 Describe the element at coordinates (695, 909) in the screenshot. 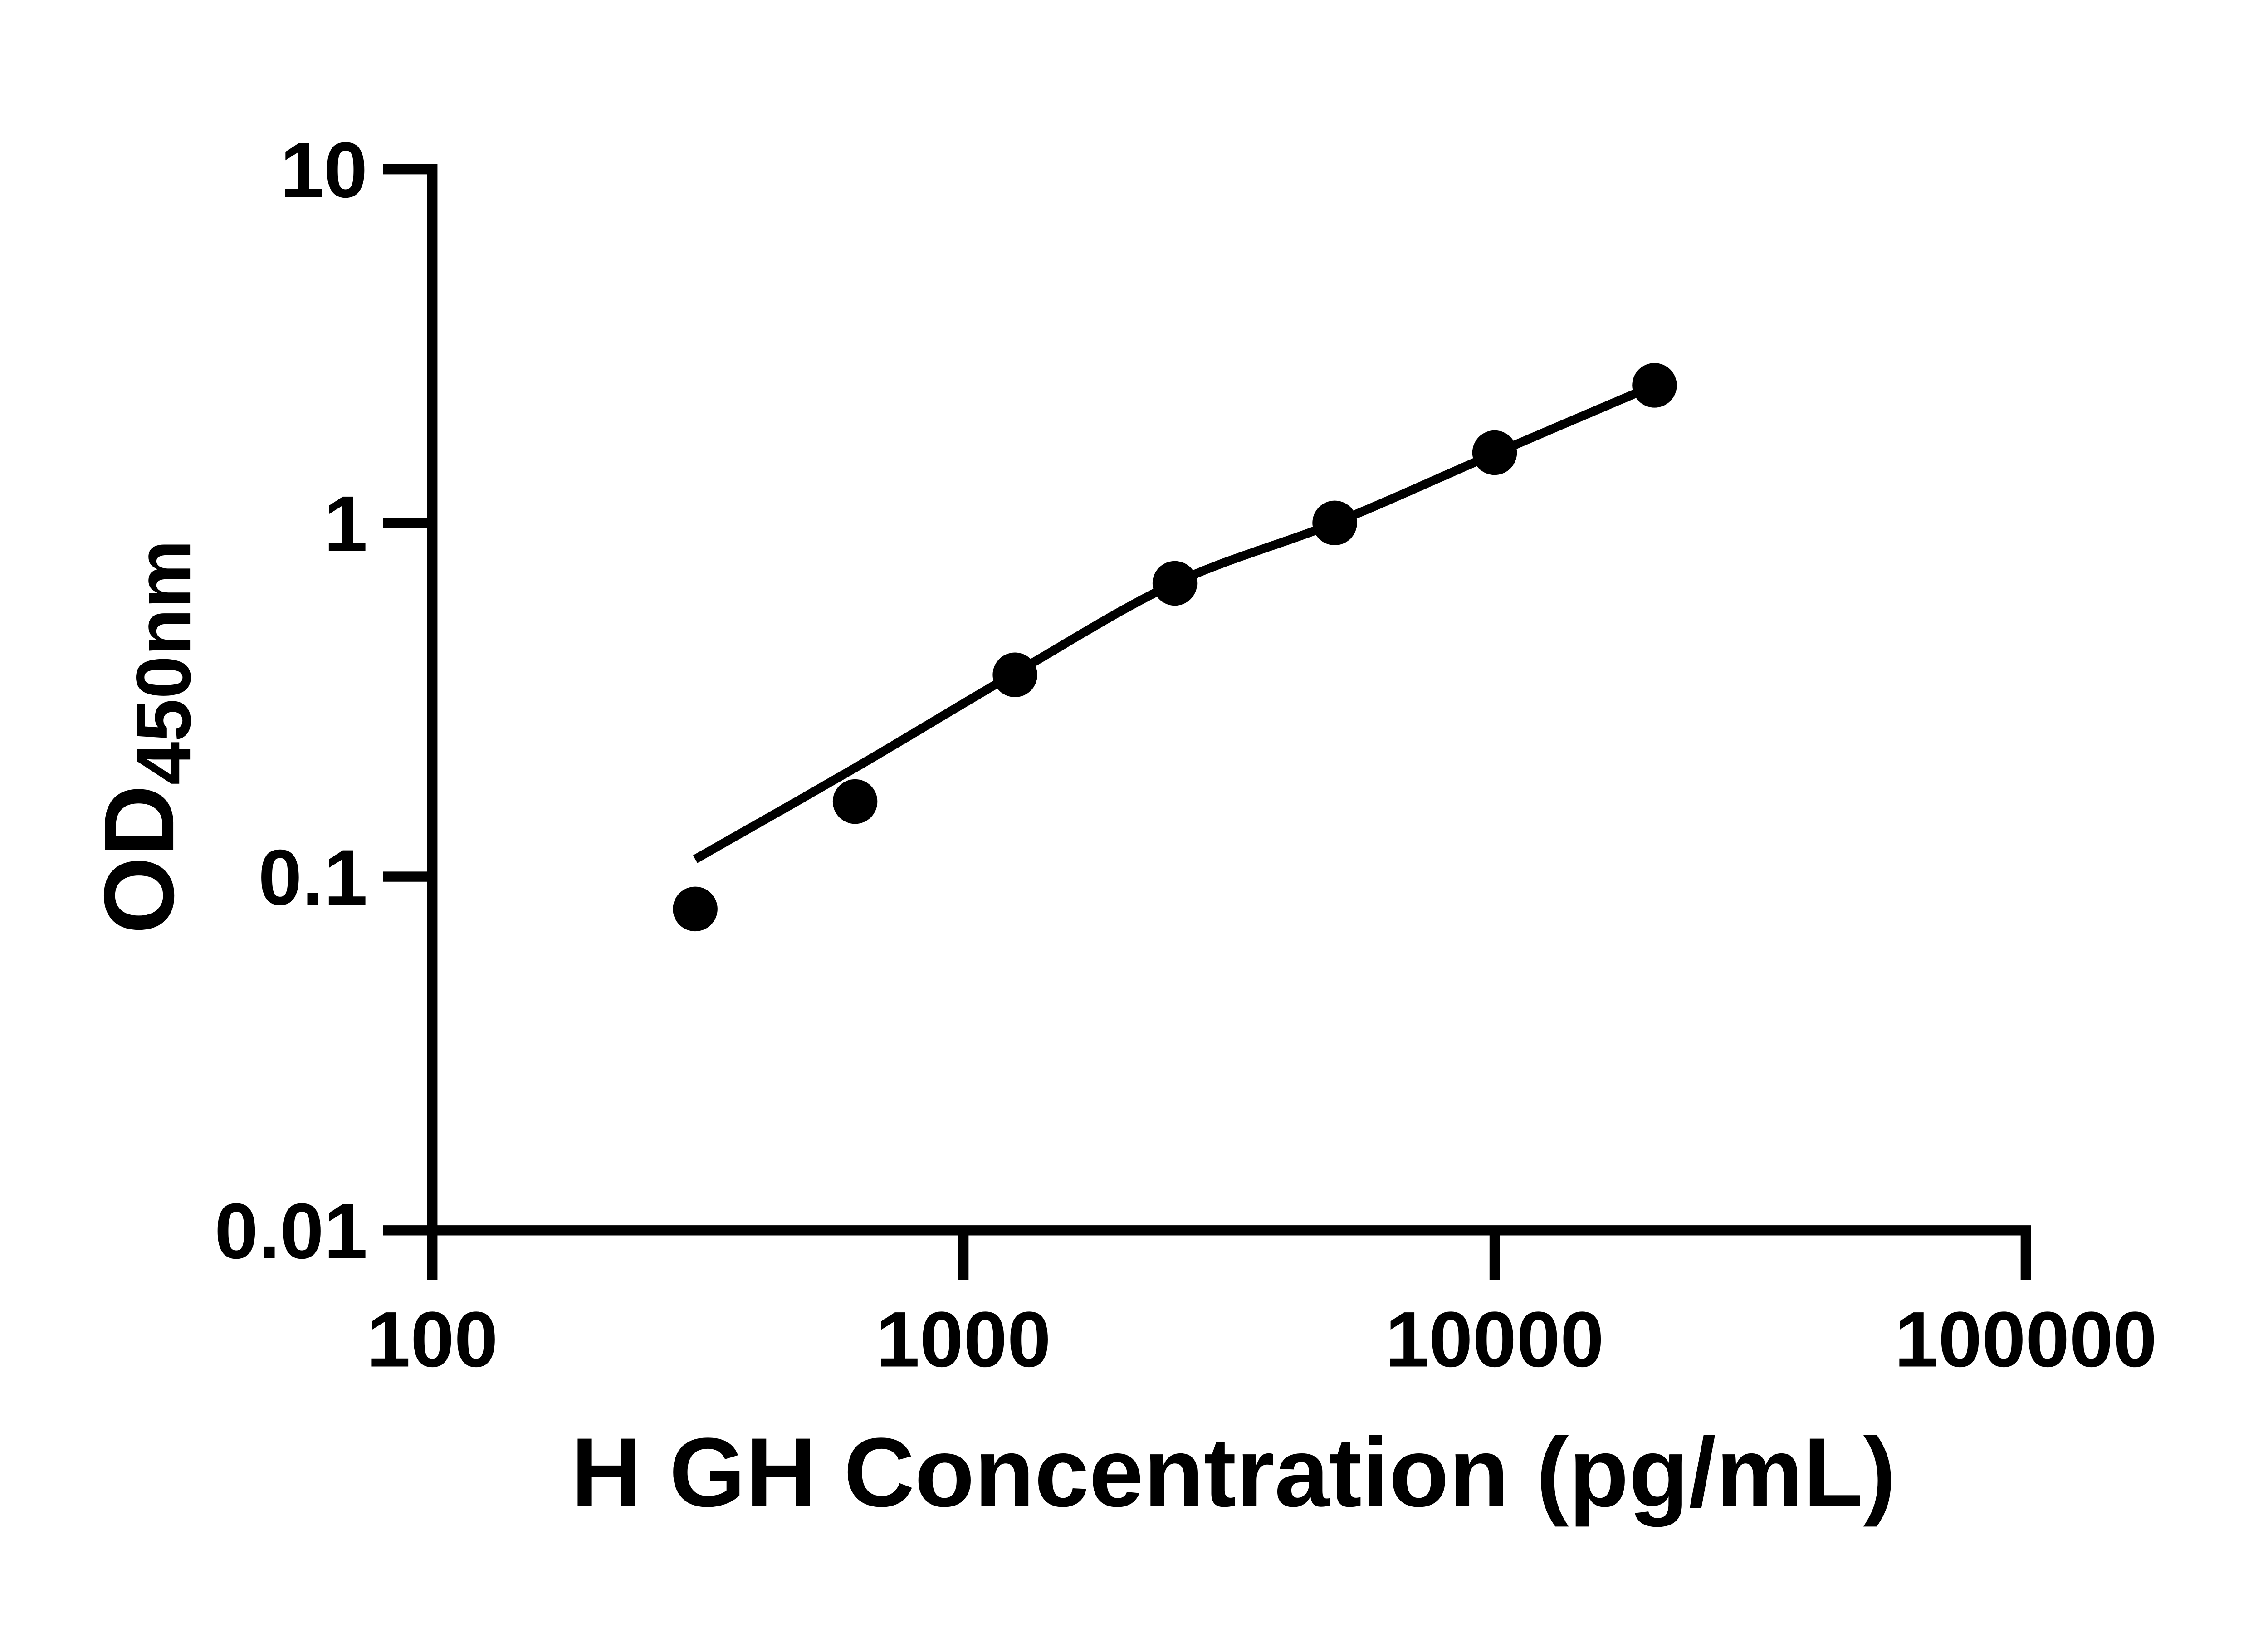

I see `data-point-312.5` at that location.